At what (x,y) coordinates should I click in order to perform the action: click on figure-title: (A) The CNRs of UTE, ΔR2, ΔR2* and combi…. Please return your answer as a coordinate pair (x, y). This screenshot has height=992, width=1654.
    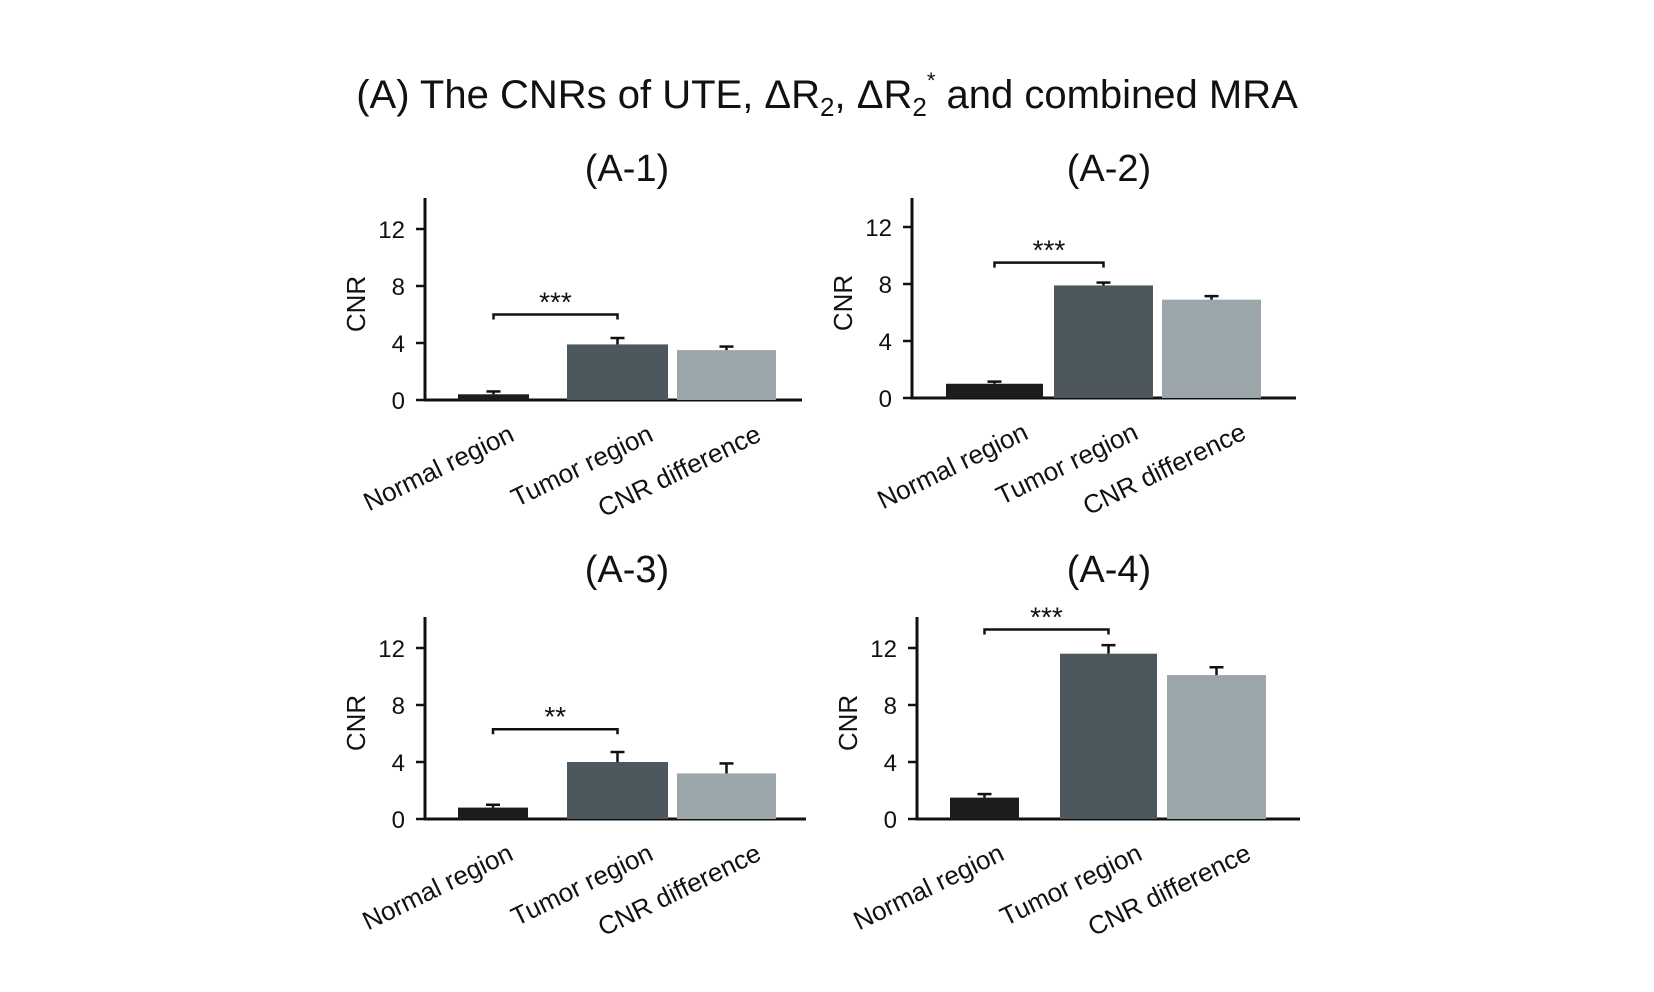
    Looking at the image, I should click on (827, 95).